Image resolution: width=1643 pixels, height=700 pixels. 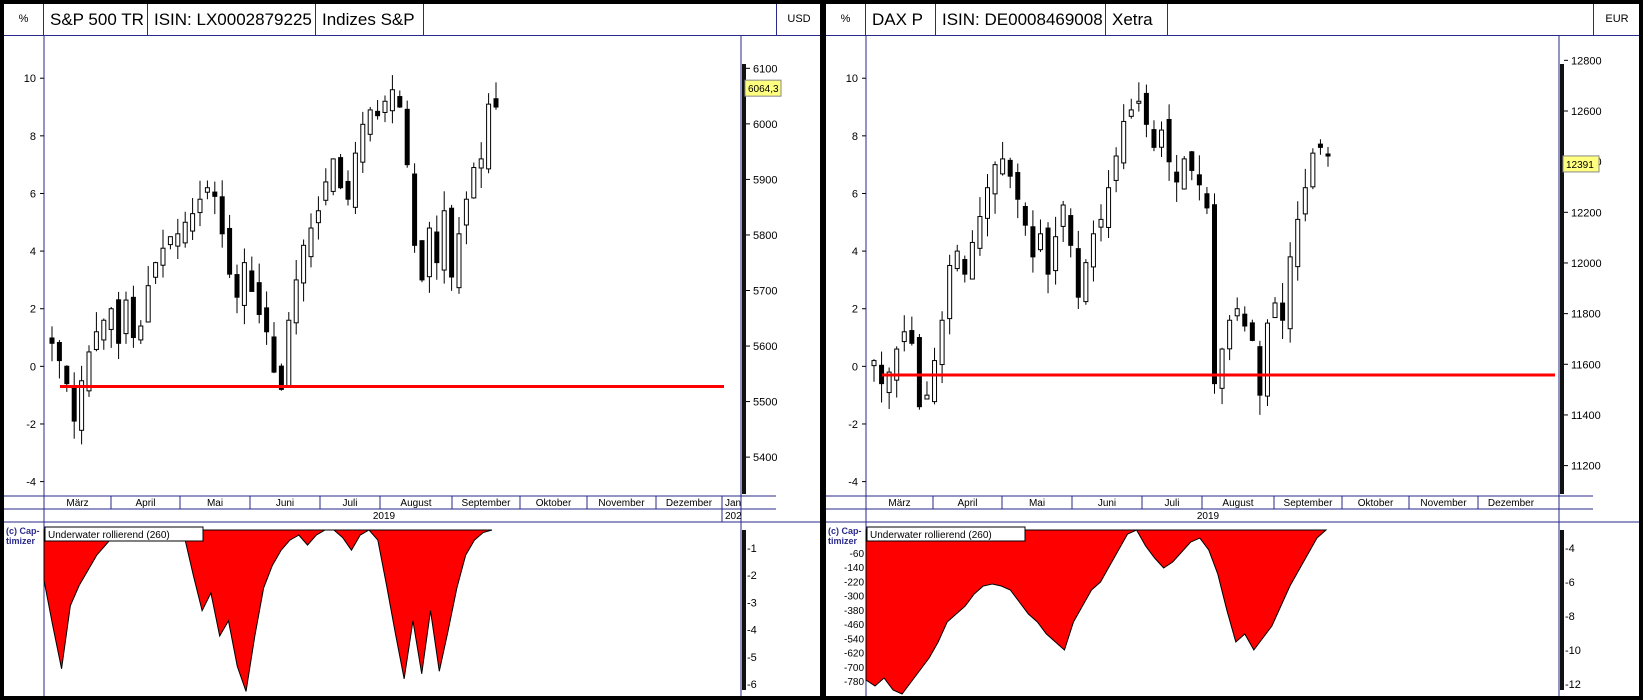 What do you see at coordinates (1511, 503) in the screenshot?
I see `month-label: Dezember` at bounding box center [1511, 503].